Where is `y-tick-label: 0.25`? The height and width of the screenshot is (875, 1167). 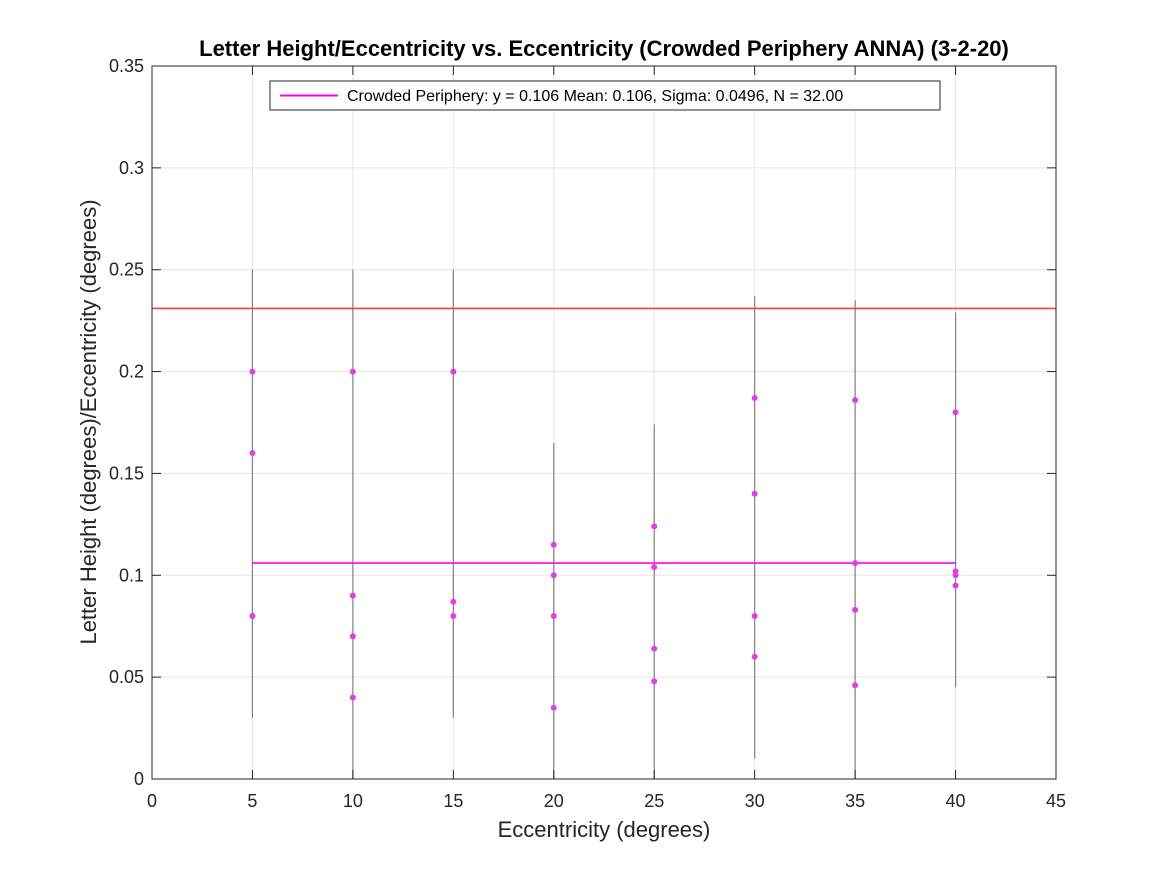 y-tick-label: 0.25 is located at coordinates (126, 270).